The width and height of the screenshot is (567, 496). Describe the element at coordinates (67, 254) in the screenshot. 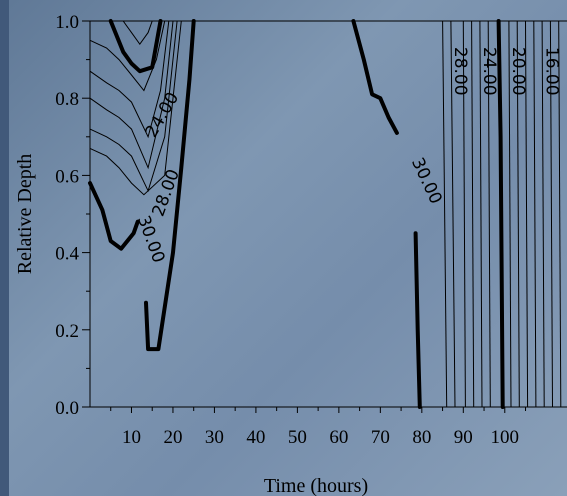

I see `y-tick-label: 0.4` at that location.